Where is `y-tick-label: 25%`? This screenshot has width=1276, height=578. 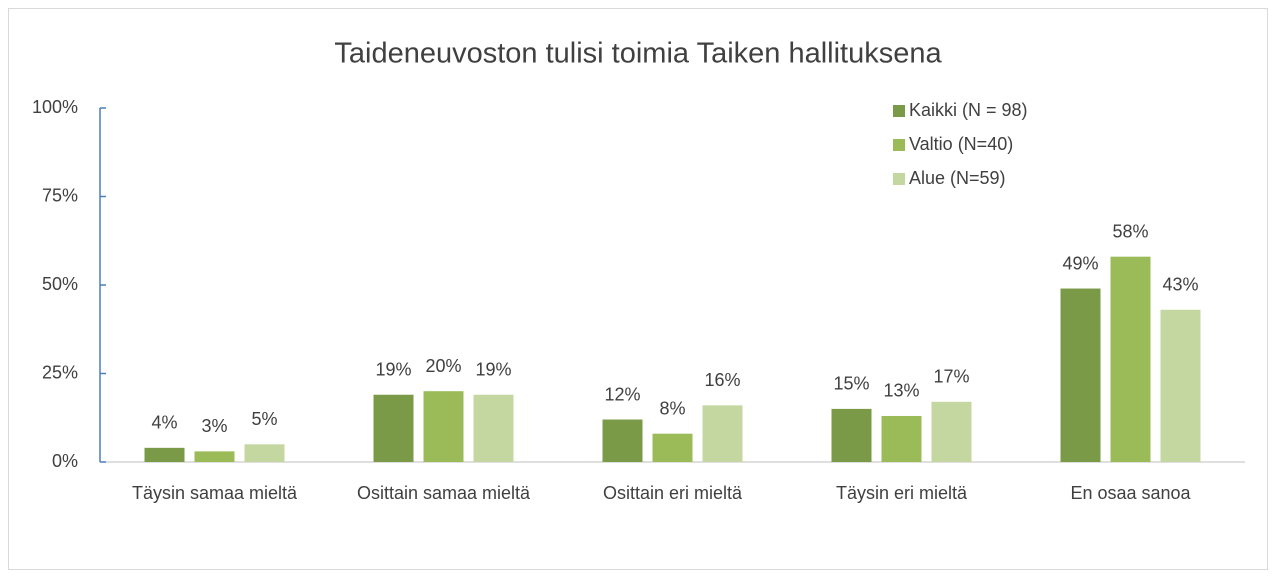
y-tick-label: 25% is located at coordinates (60, 372).